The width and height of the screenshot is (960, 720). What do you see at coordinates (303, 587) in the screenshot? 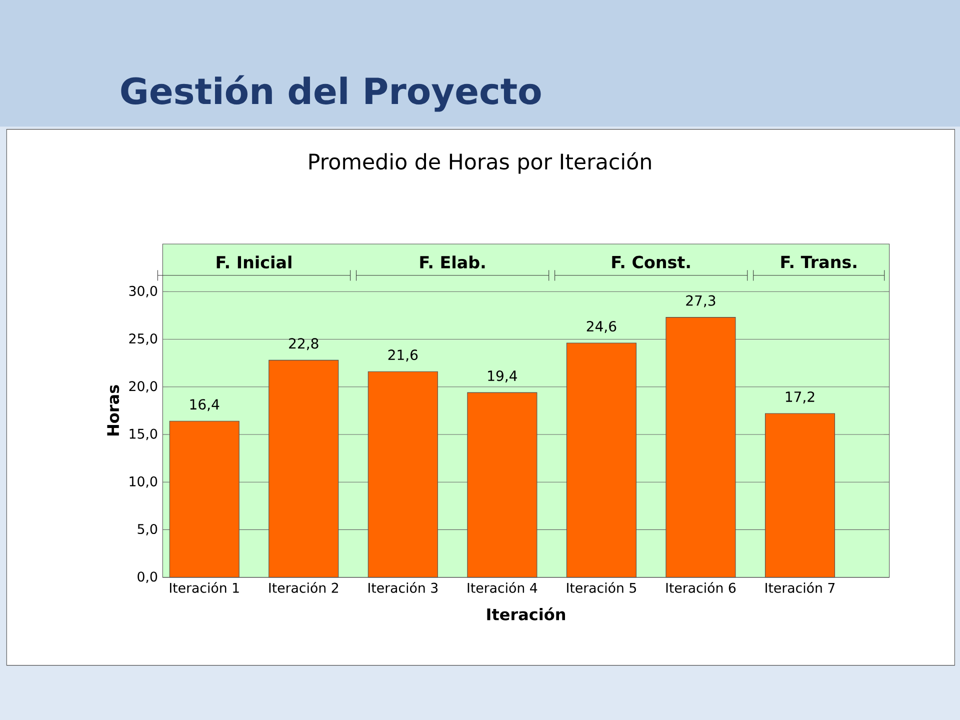
I see `x-tick-label: Iteración 2` at bounding box center [303, 587].